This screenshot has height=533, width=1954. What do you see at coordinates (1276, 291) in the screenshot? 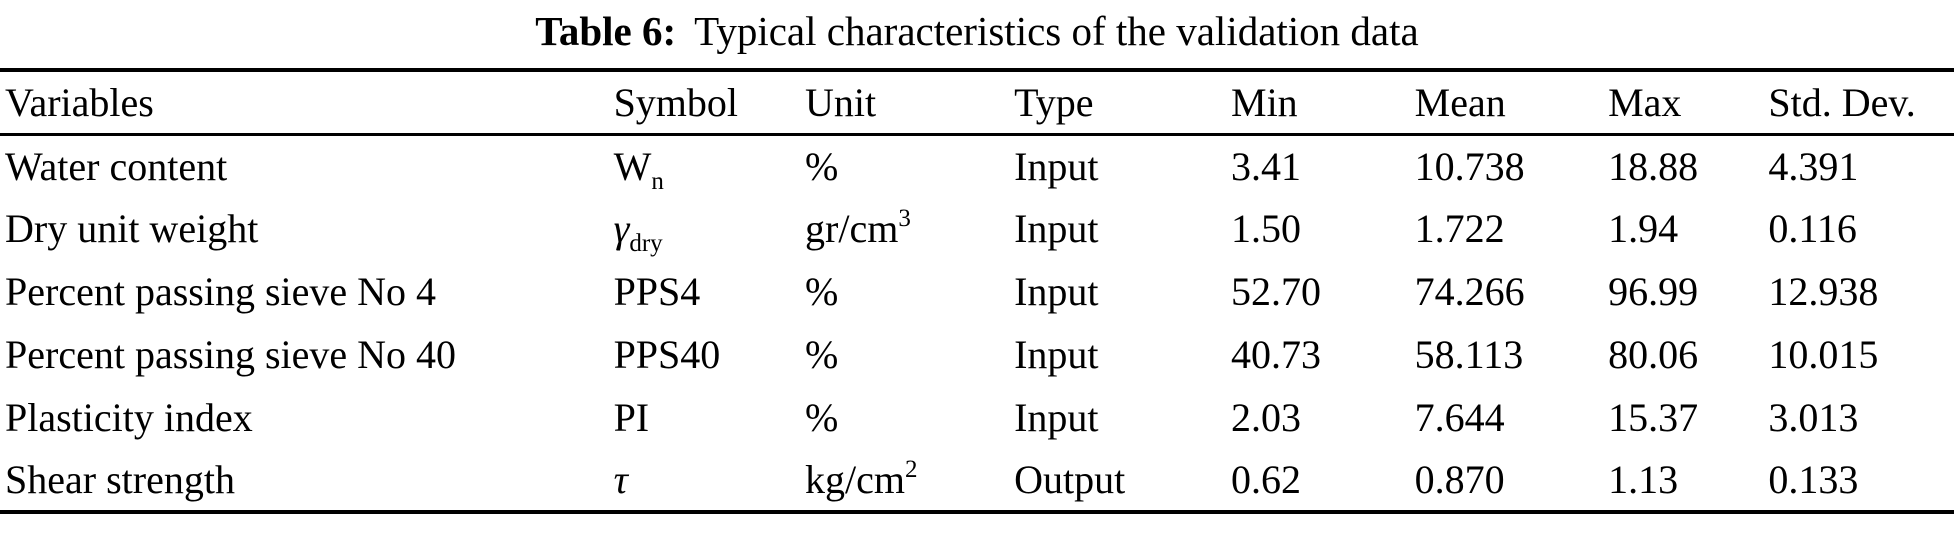
I see `min-cell: 52.70` at bounding box center [1276, 291].